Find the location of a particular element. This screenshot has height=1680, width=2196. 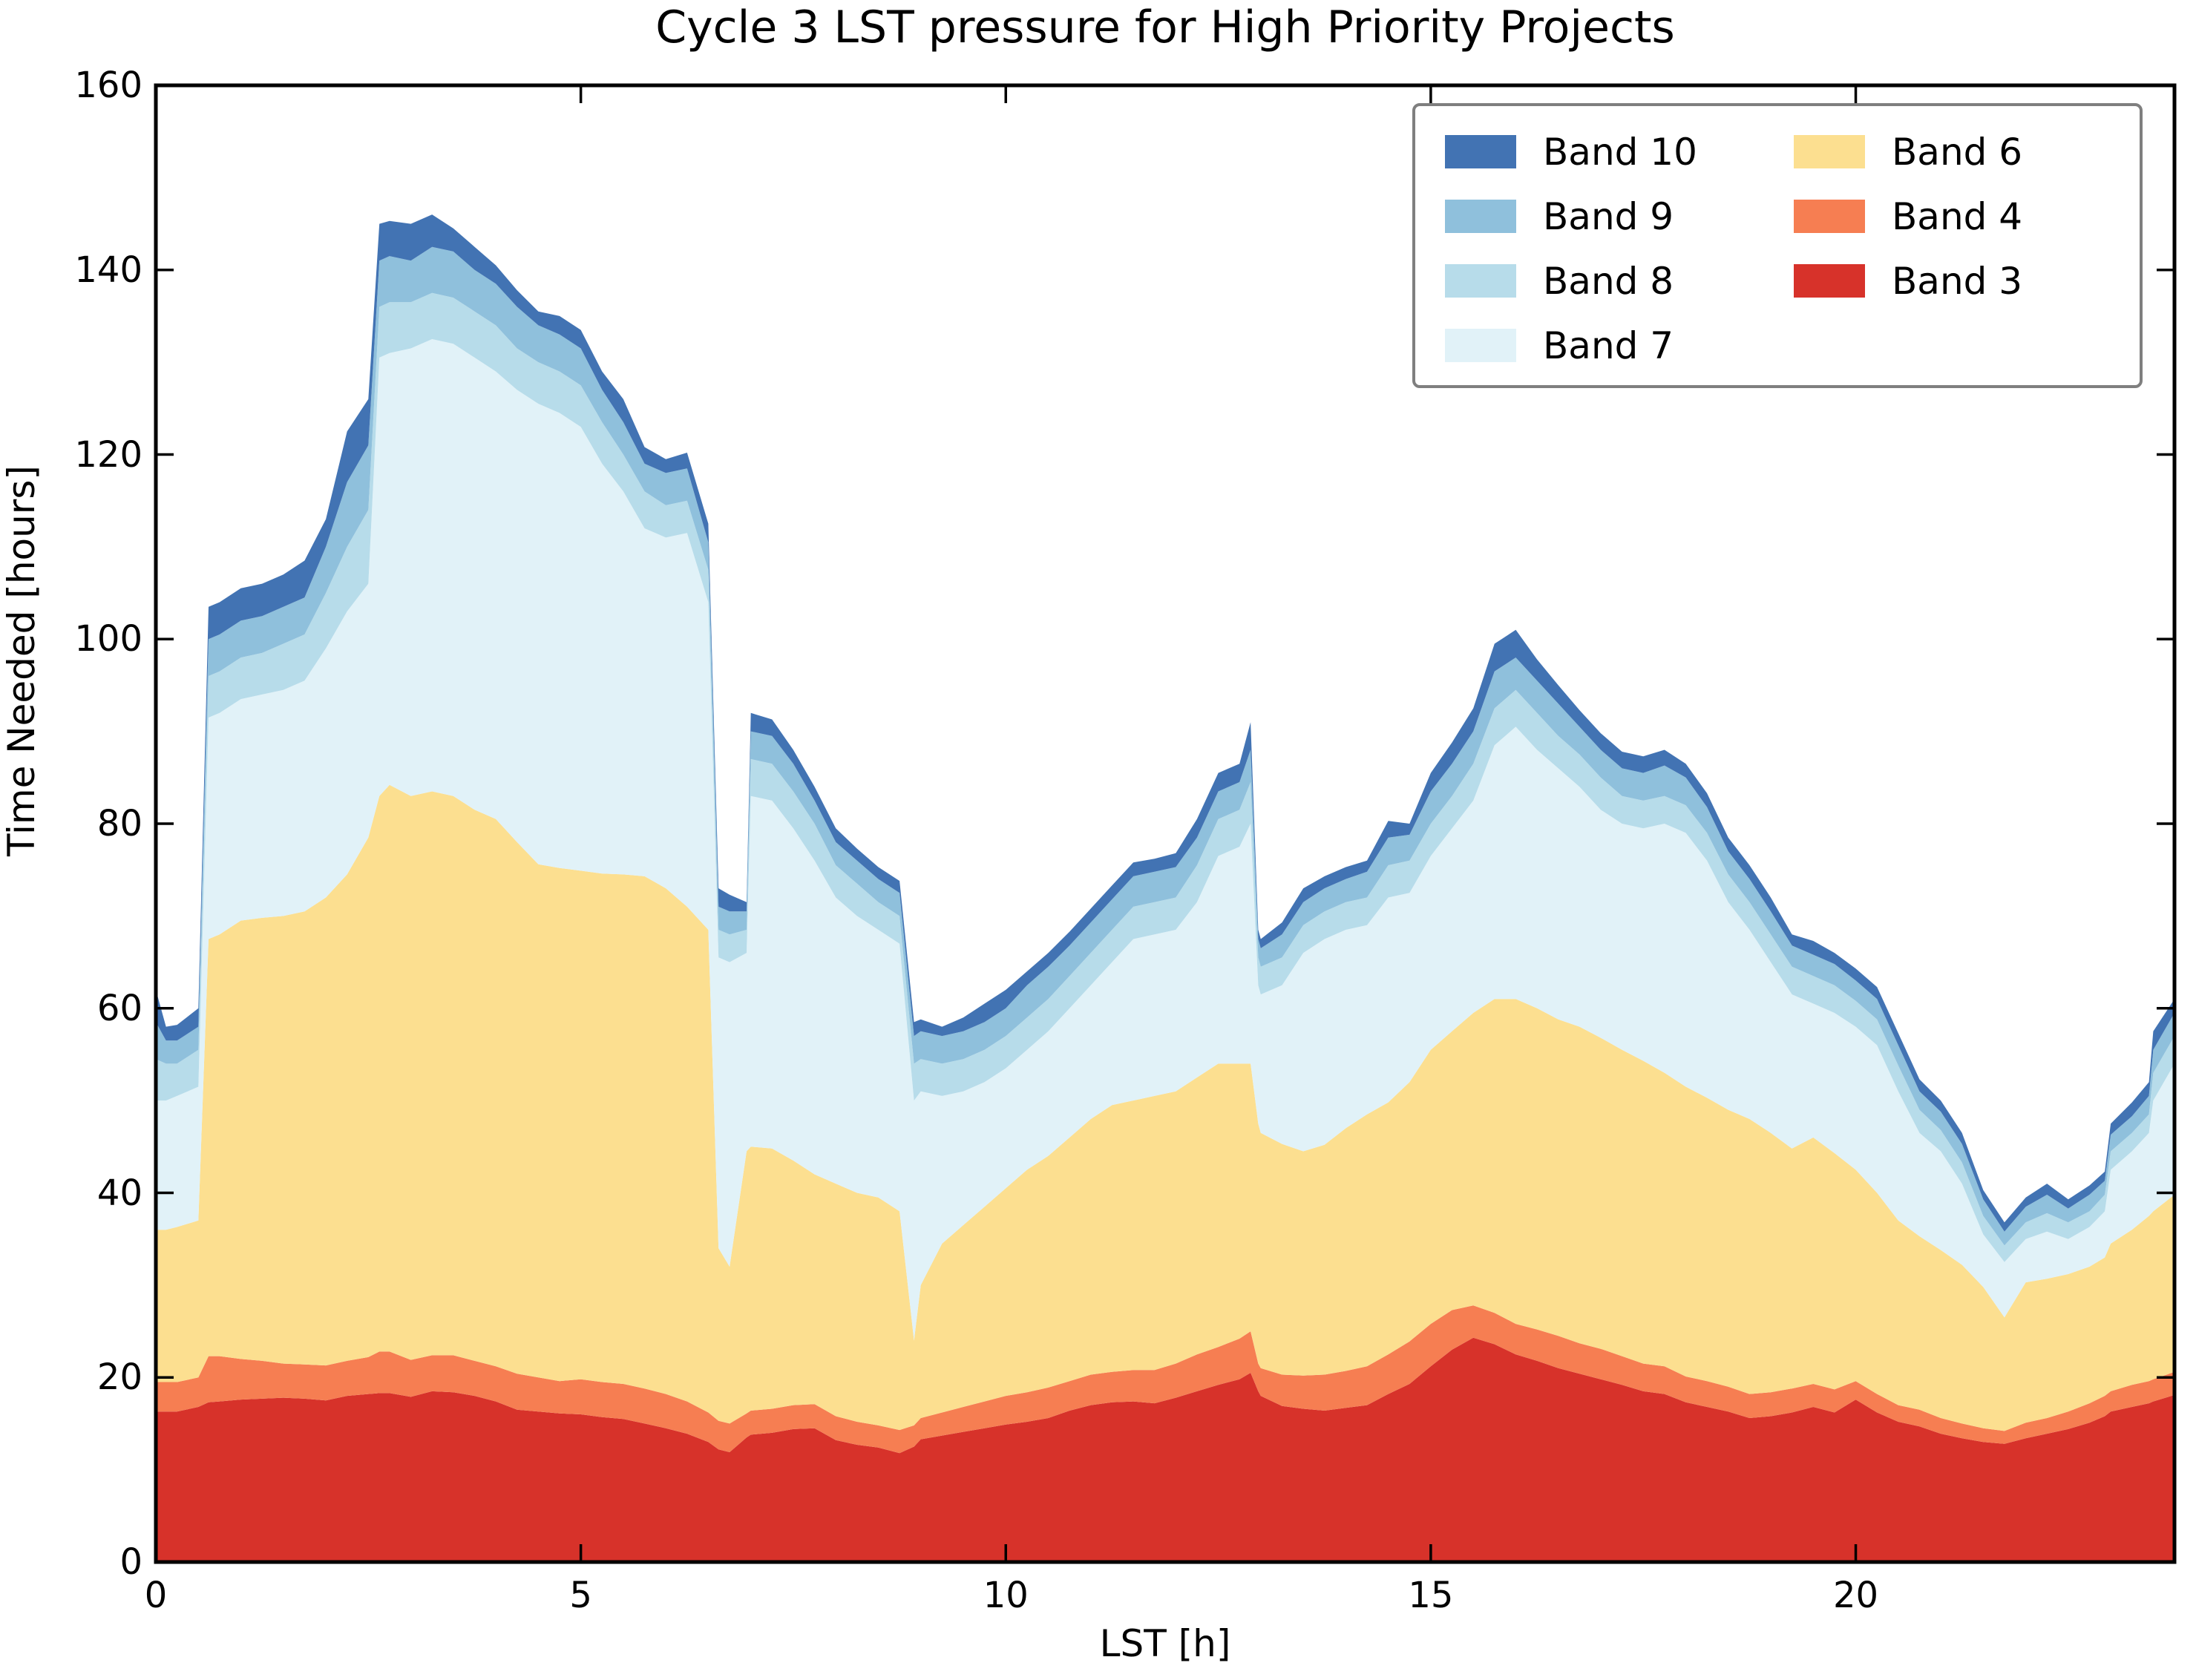

band-9-swatch is located at coordinates (1480, 217).